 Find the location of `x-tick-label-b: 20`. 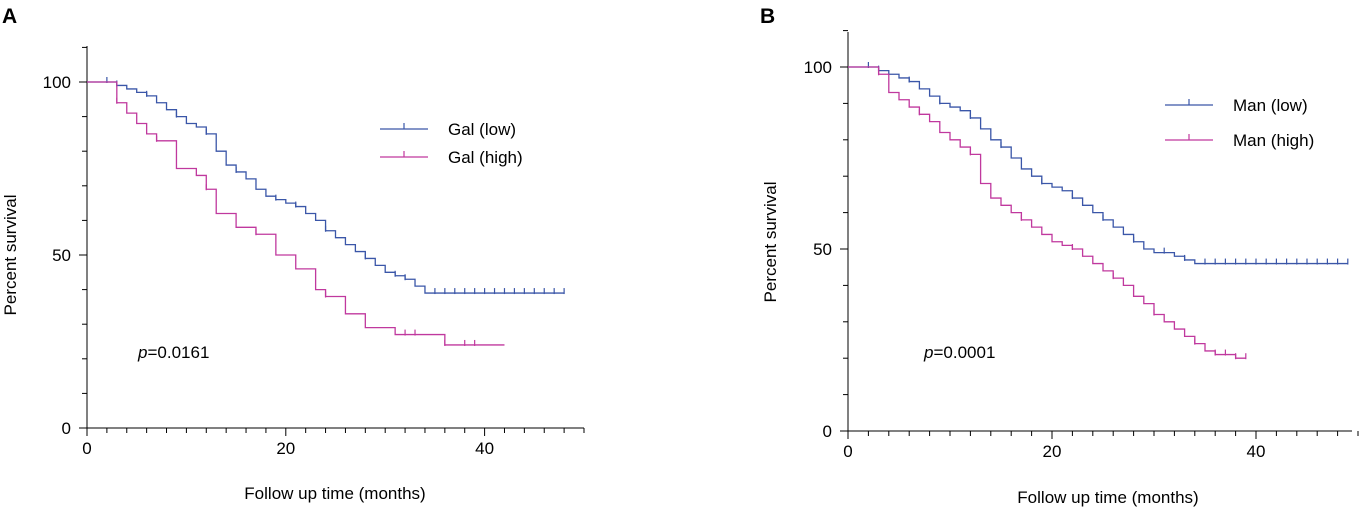

x-tick-label-b: 20 is located at coordinates (1052, 451).